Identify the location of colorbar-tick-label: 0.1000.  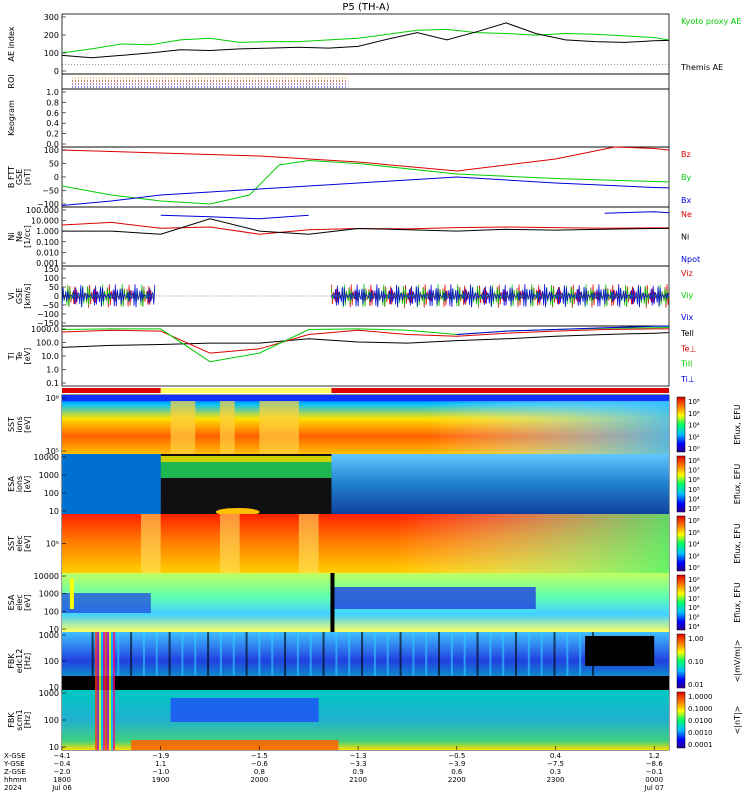
(700, 709).